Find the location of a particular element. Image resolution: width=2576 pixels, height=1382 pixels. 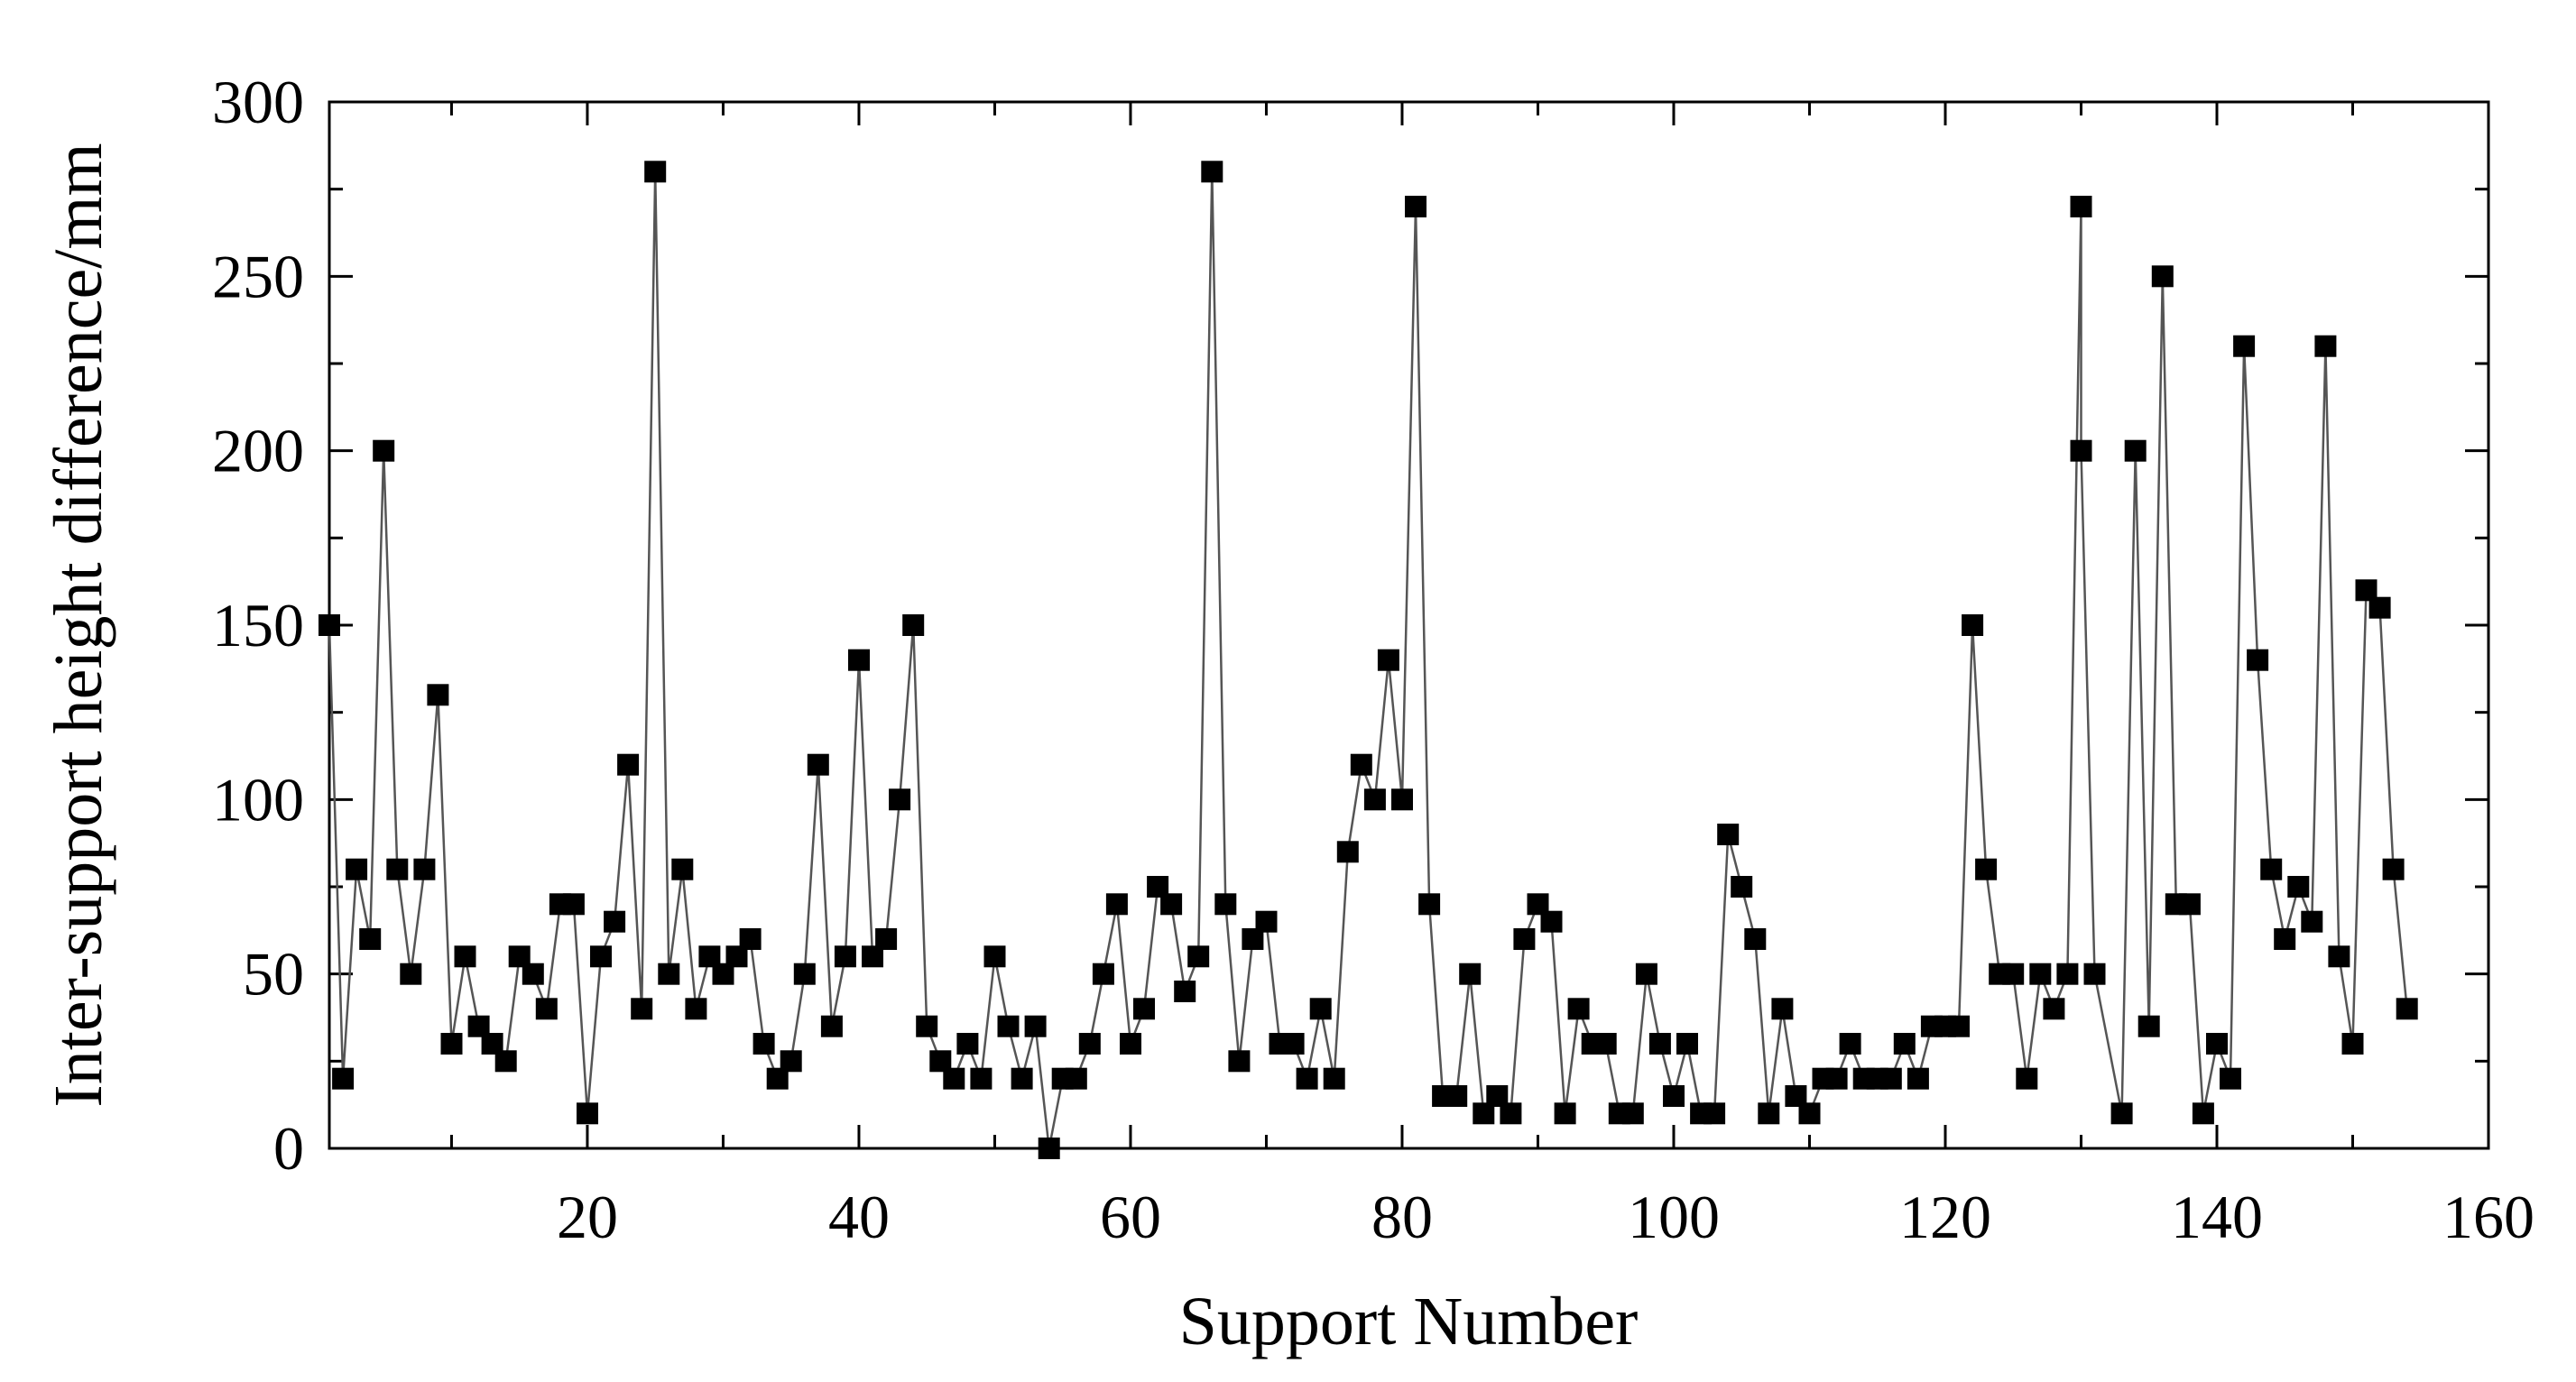

y-tick-label: 50 is located at coordinates (273, 975).